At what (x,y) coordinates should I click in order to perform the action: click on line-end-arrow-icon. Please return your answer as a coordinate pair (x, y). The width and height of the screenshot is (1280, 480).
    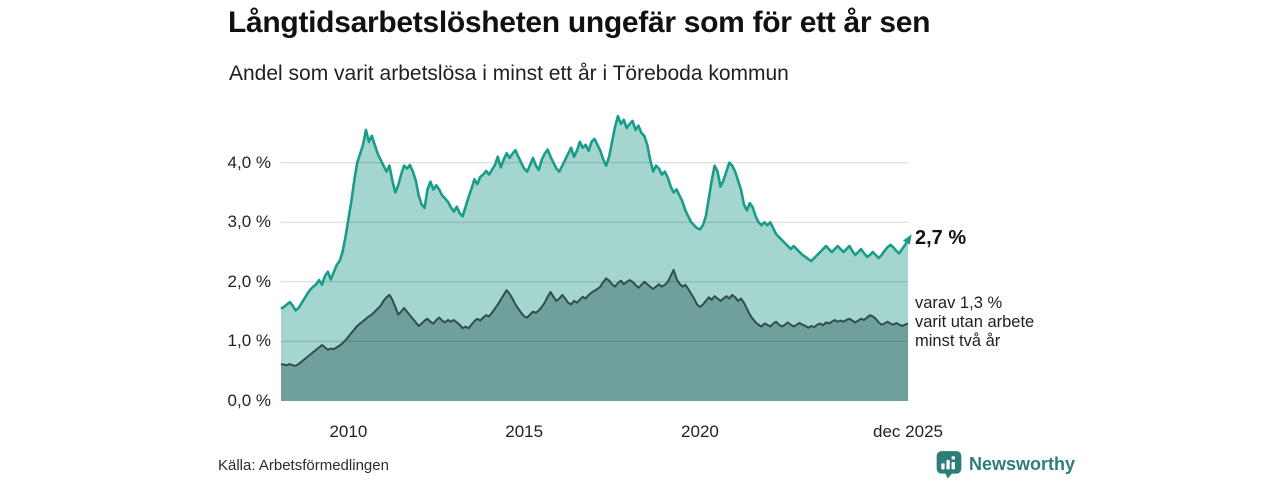
    Looking at the image, I should click on (907, 239).